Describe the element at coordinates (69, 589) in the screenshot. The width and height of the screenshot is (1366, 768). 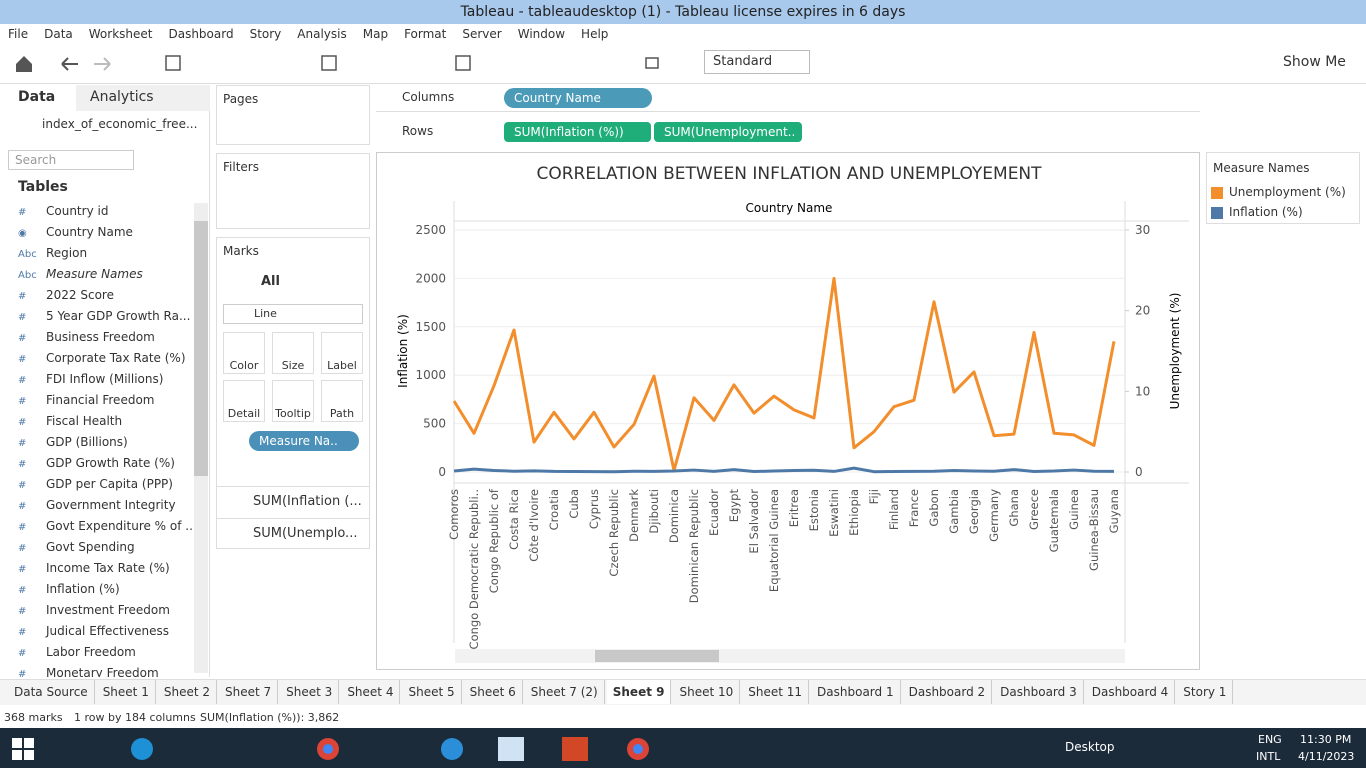
I see `field-row: # Inflation (%)` at that location.